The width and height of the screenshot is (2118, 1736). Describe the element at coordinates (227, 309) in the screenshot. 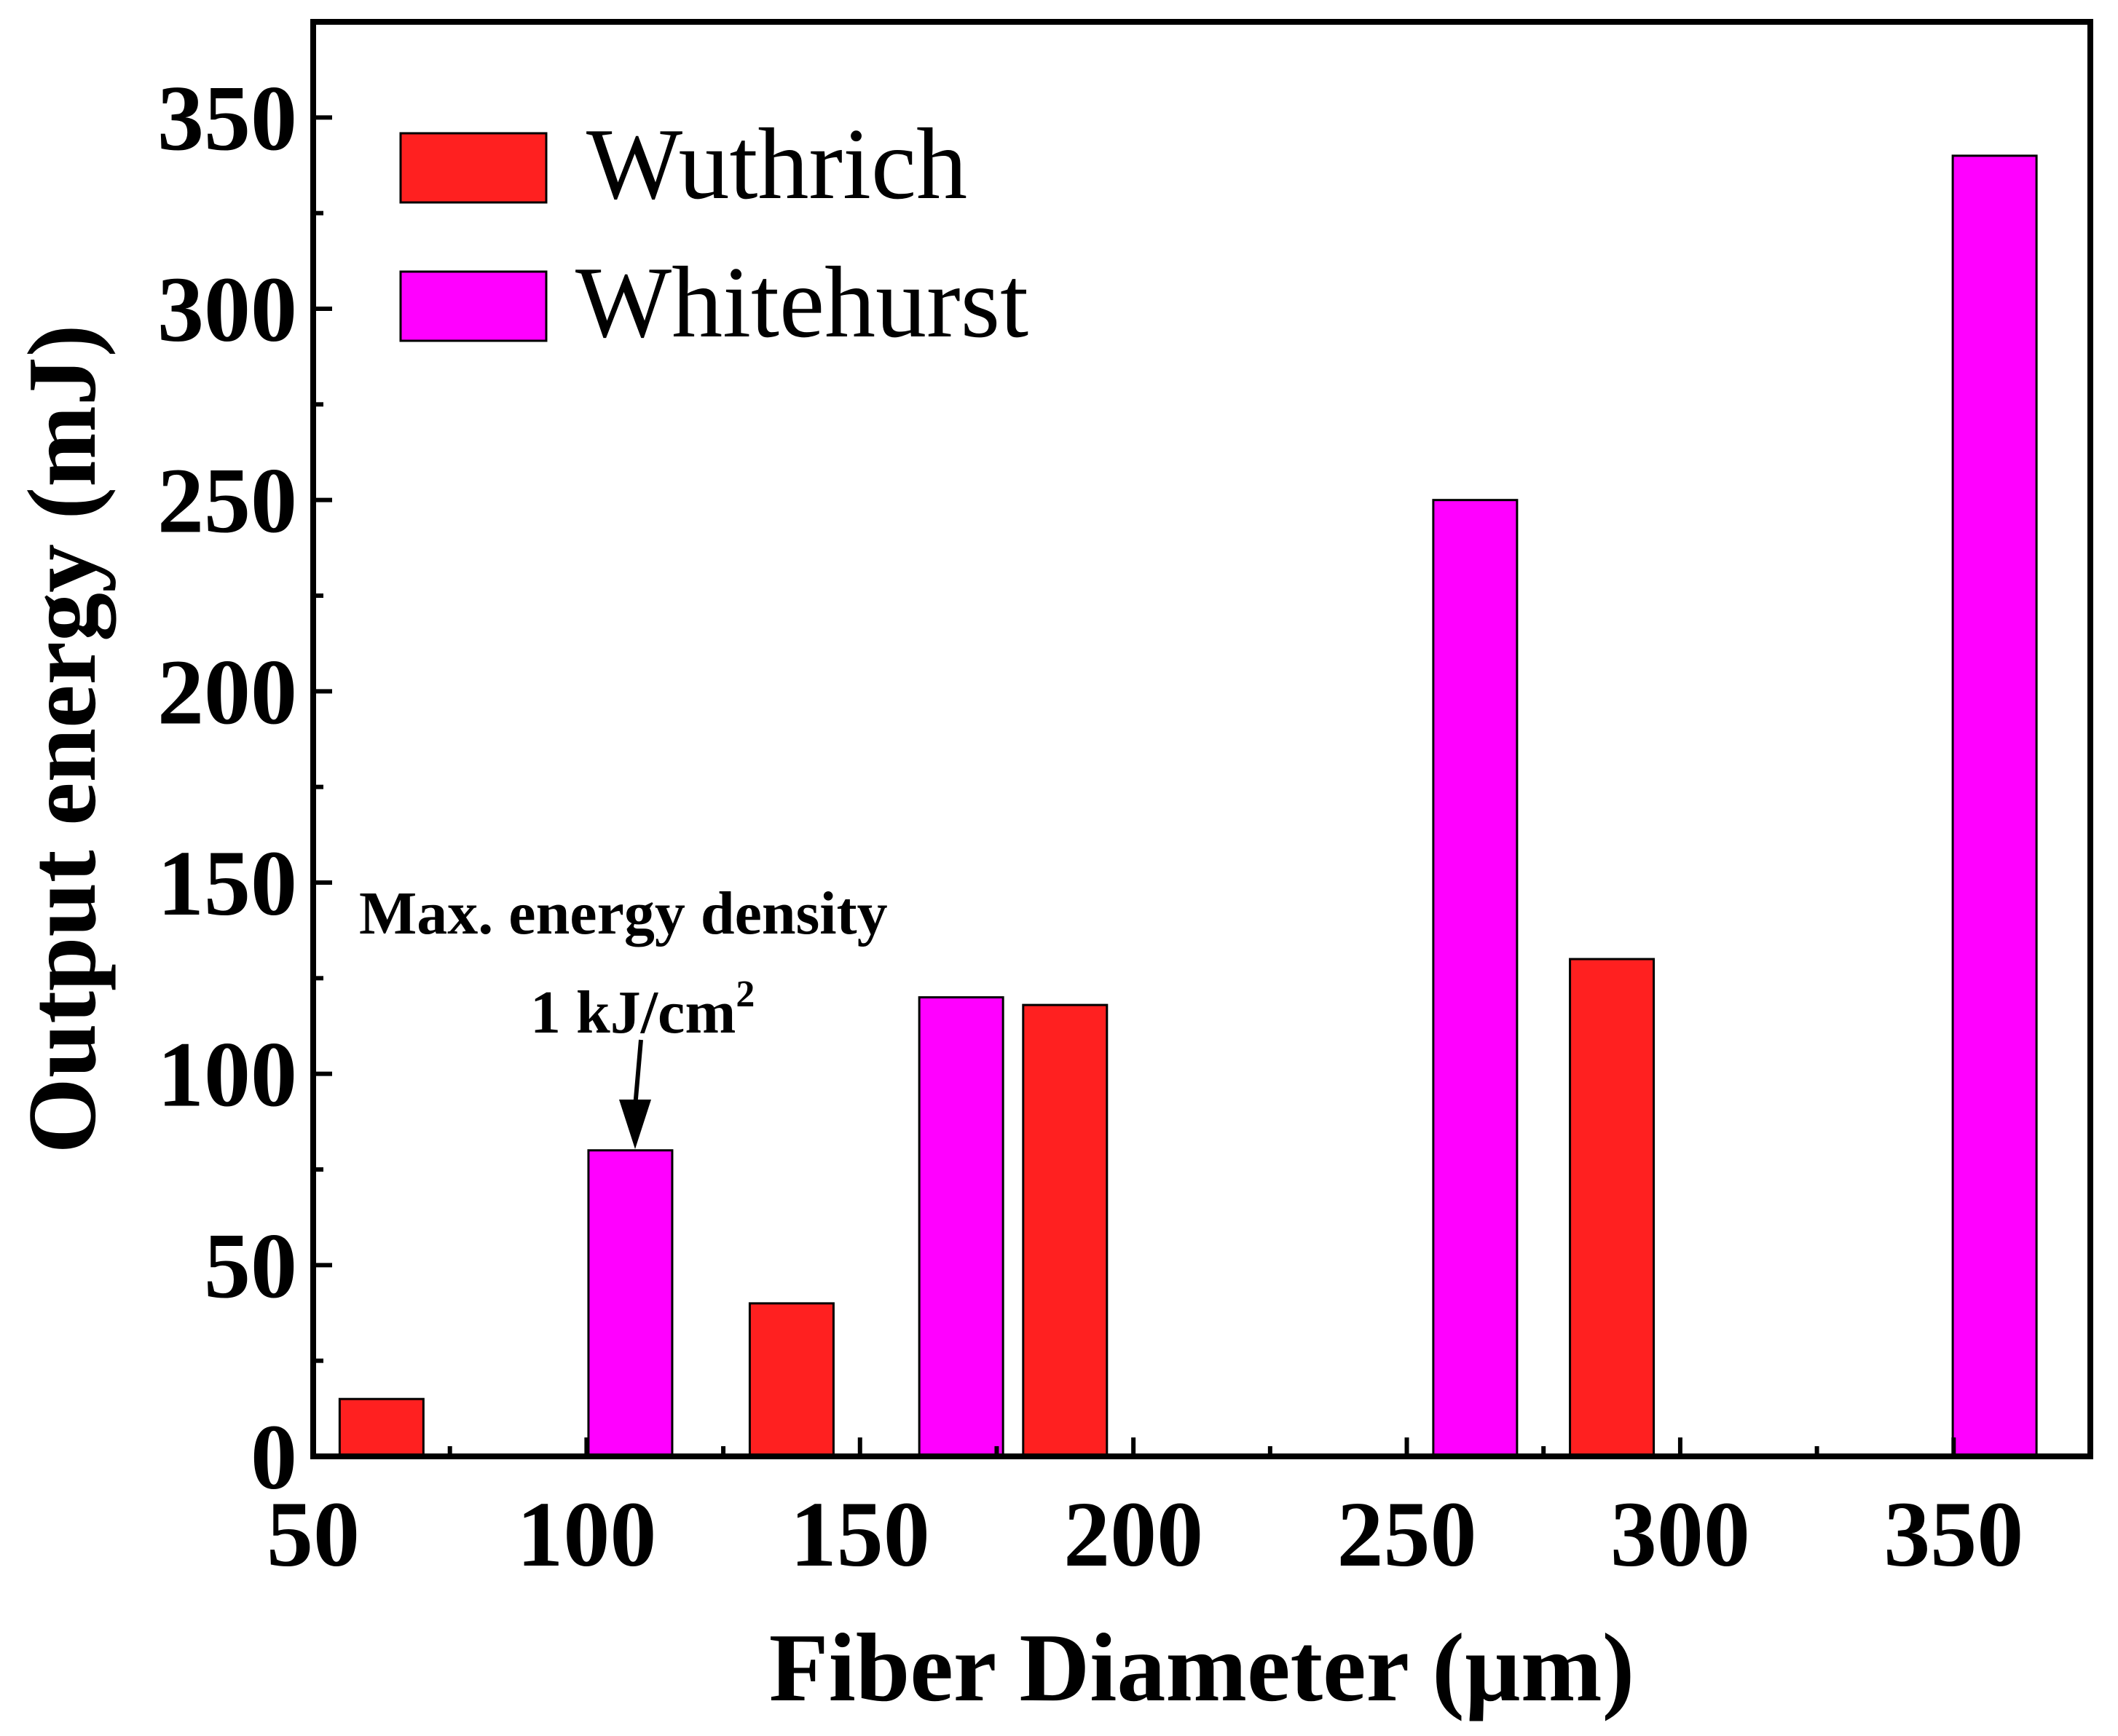

I see `y-tick-label: 300` at that location.